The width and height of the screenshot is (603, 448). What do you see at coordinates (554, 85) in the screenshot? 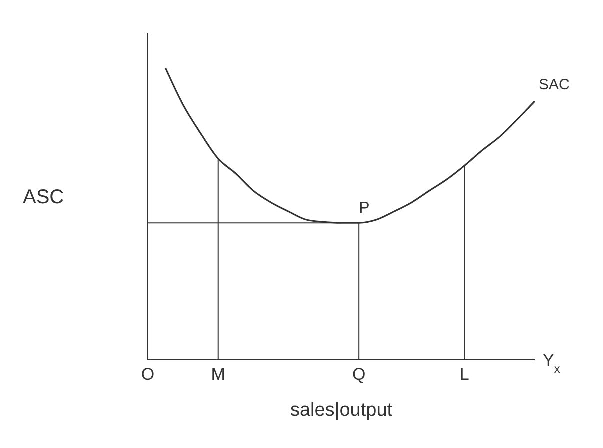
I see `series-label: SAC` at bounding box center [554, 85].